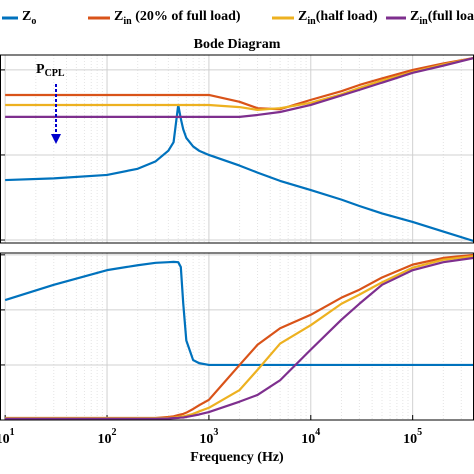  What do you see at coordinates (177, 18) in the screenshot?
I see `legend-label: Zin (20% of full load)` at bounding box center [177, 18].